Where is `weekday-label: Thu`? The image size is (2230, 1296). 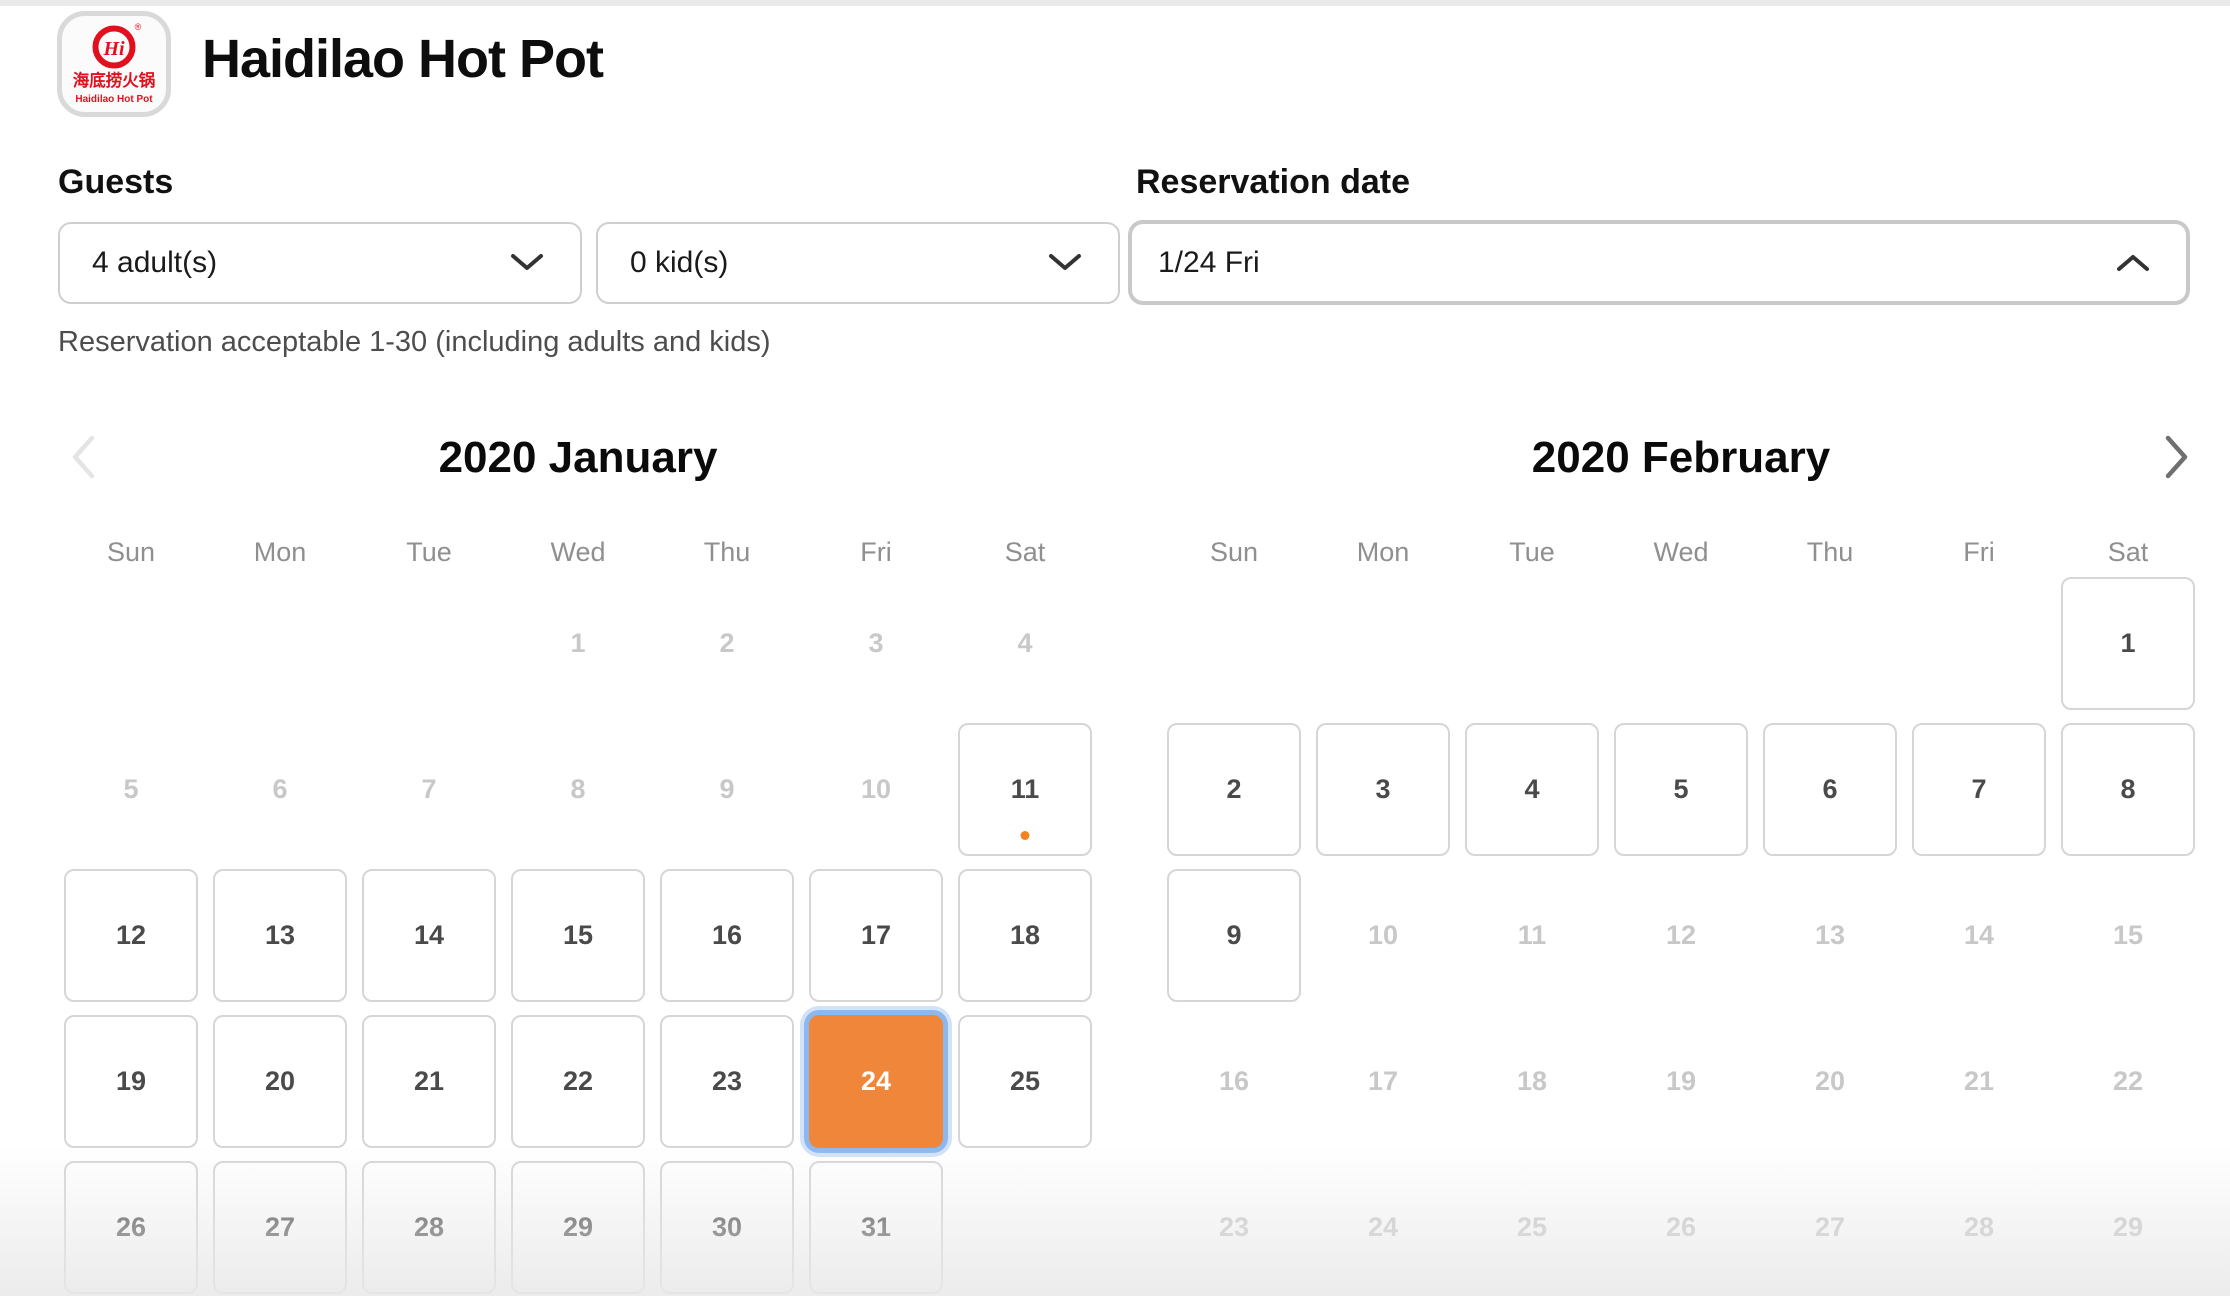
weekday-label: Thu is located at coordinates (727, 552).